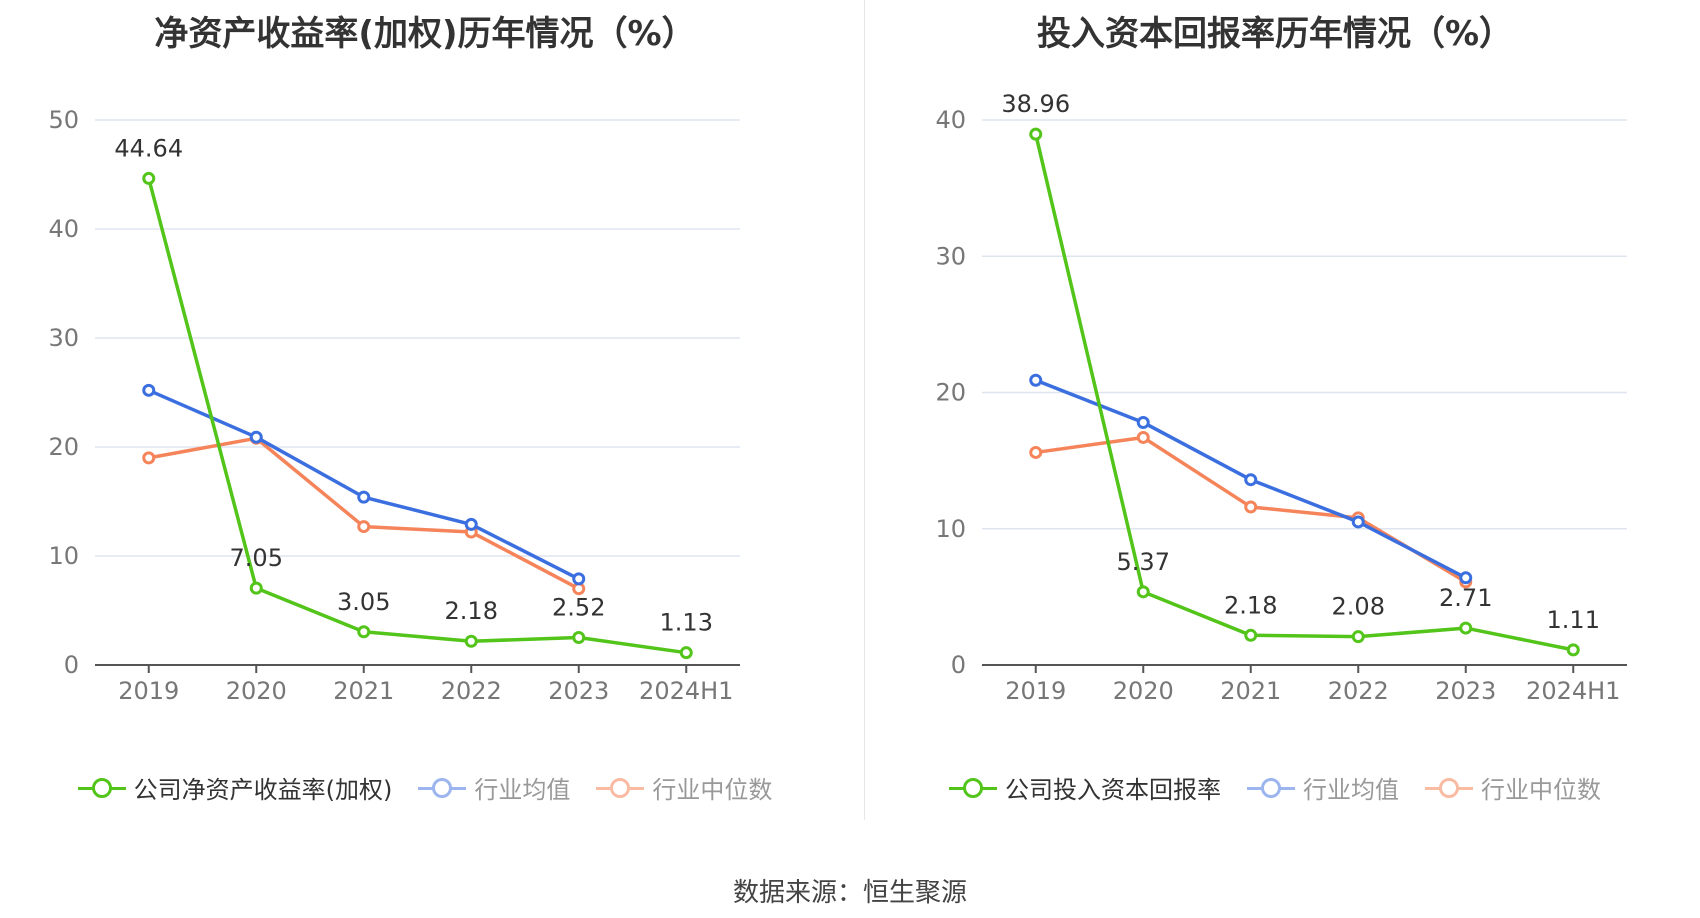 The image size is (1700, 918). Describe the element at coordinates (148, 148) in the screenshot. I see `data-label: 44.64` at that location.